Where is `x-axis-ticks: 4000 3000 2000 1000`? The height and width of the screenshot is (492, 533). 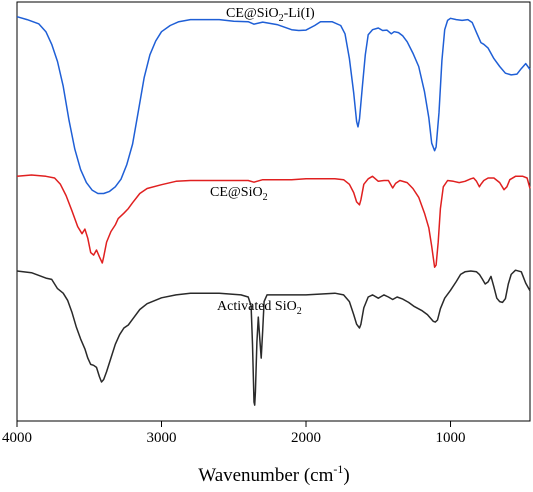
x-axis-ticks: 4000 3000 2000 1000 is located at coordinates (234, 433).